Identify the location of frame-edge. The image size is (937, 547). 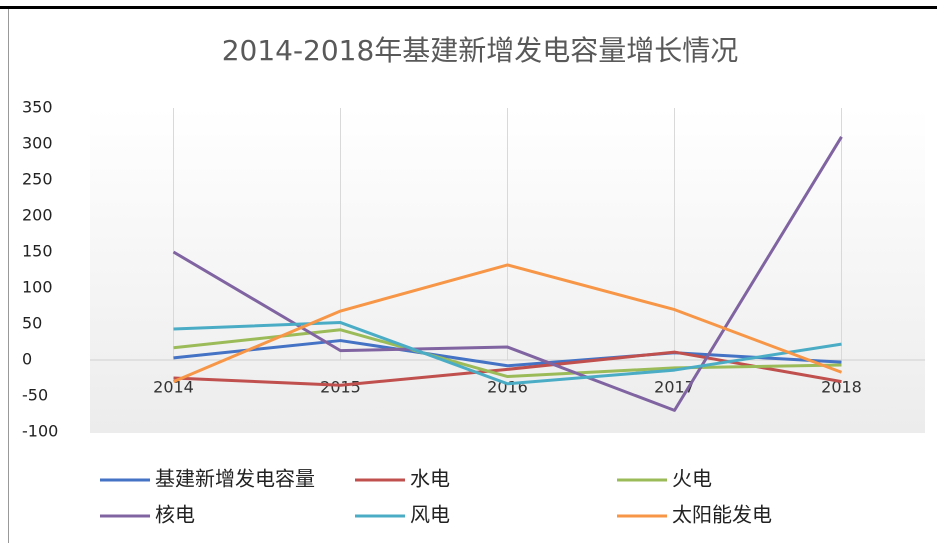
(8, 276).